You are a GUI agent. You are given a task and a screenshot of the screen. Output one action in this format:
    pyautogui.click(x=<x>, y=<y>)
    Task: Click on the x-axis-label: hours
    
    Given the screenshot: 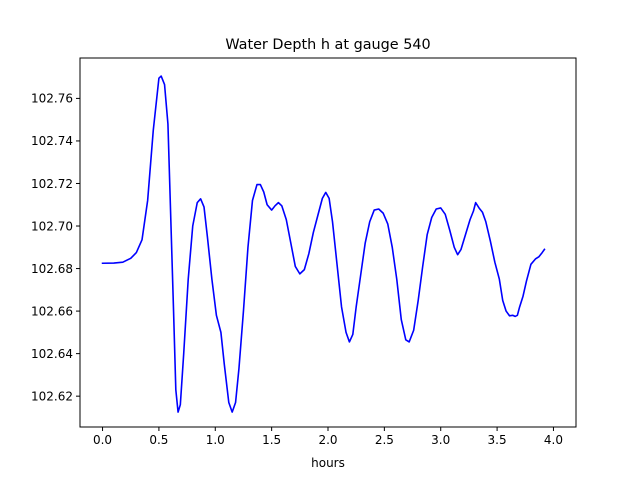 What is the action you would take?
    pyautogui.click(x=328, y=463)
    